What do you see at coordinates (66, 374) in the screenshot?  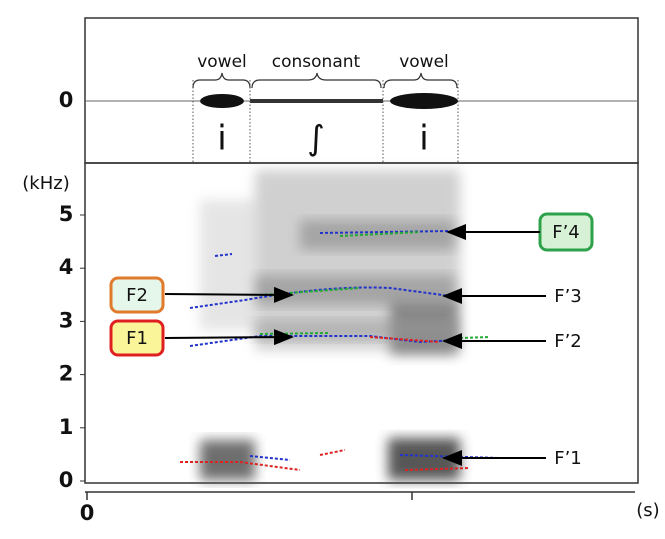 I see `y-tick-label: 2` at bounding box center [66, 374].